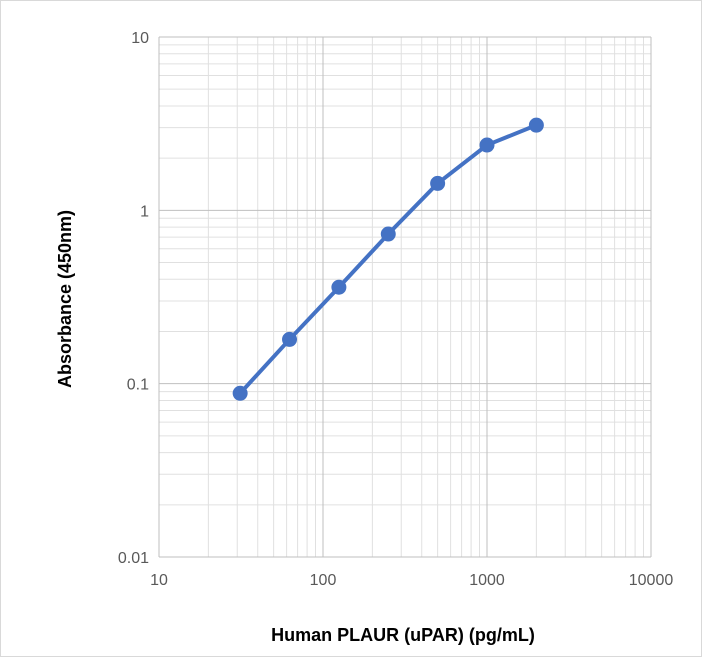  Describe the element at coordinates (403, 635) in the screenshot. I see `x-axis-title: Human PLAUR (uPAR) (pg/mL)` at that location.